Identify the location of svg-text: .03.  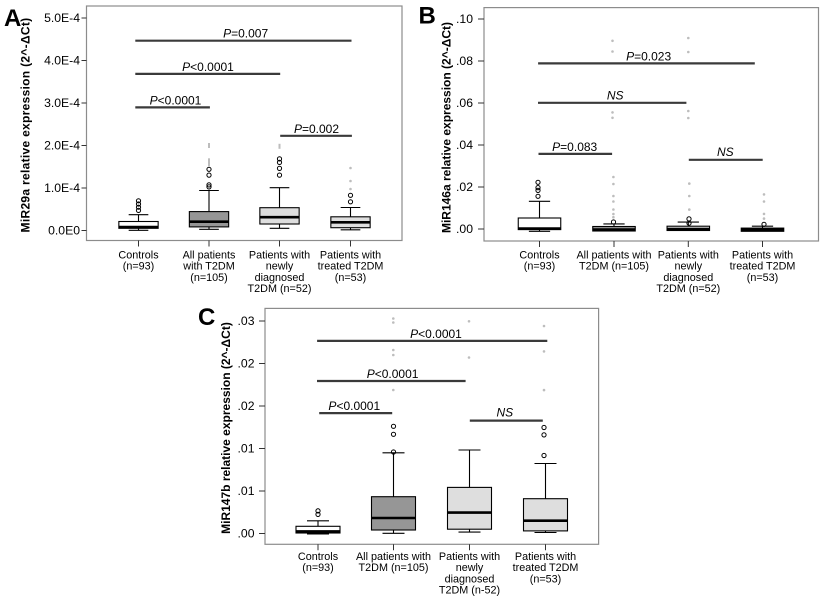
(246, 321).